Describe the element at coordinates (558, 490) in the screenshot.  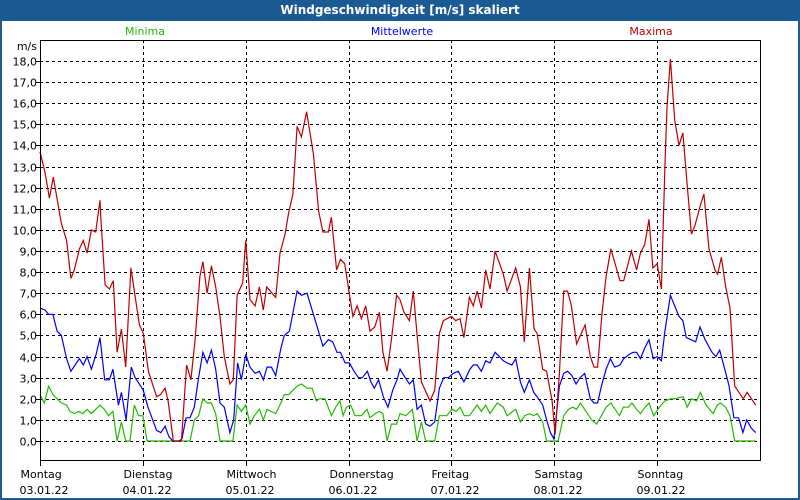
I see `day-date-label: 08.01.22` at that location.